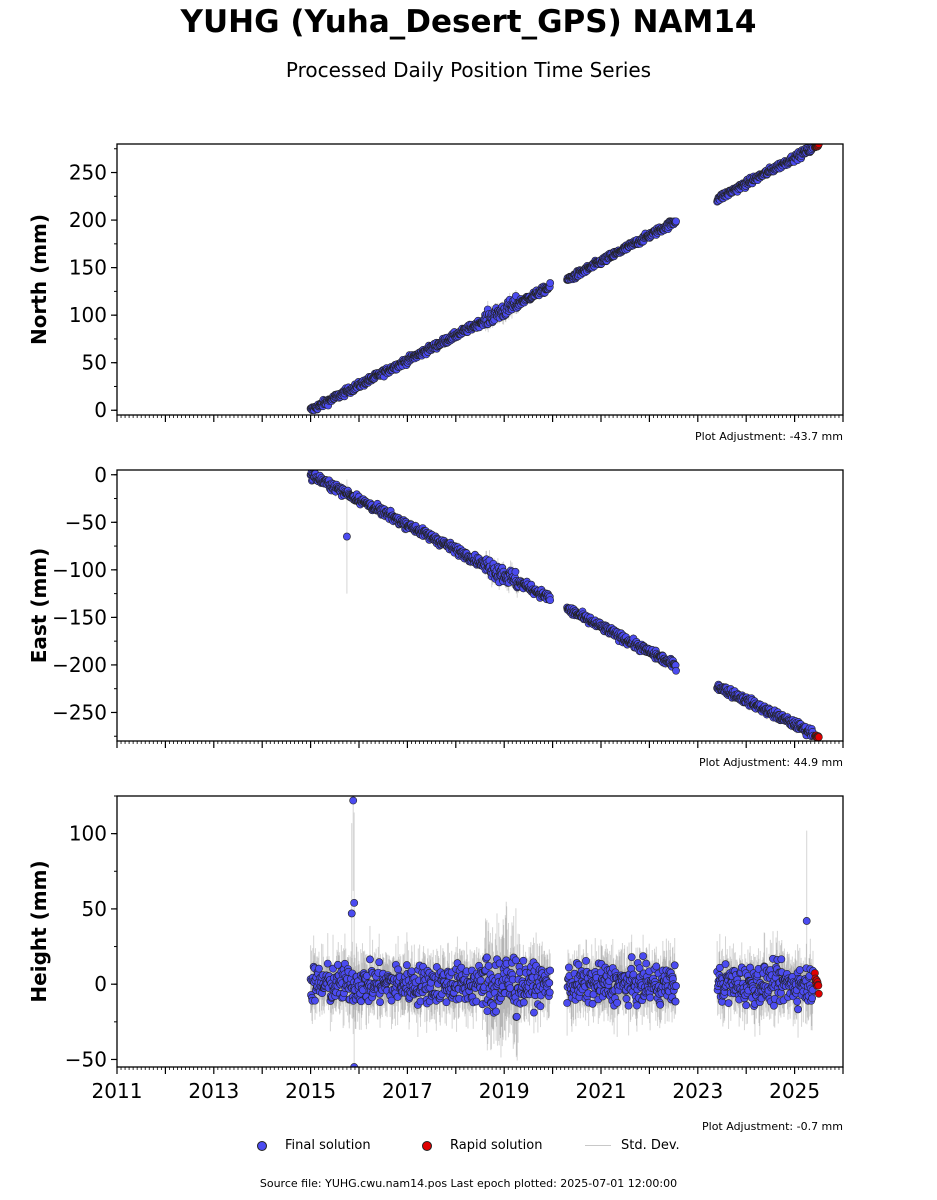 The width and height of the screenshot is (937, 1200). What do you see at coordinates (79, 712) in the screenshot?
I see `y-tick-label: −250` at bounding box center [79, 712].